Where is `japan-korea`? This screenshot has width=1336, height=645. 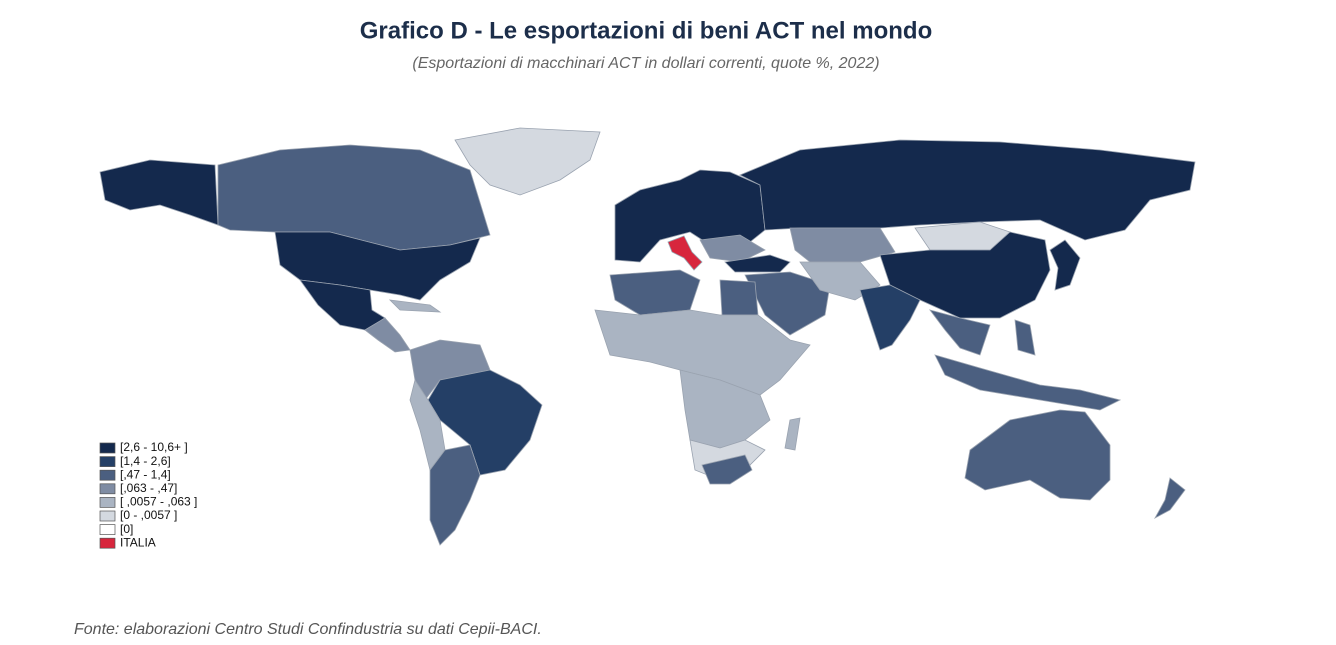 japan-korea is located at coordinates (1065, 265).